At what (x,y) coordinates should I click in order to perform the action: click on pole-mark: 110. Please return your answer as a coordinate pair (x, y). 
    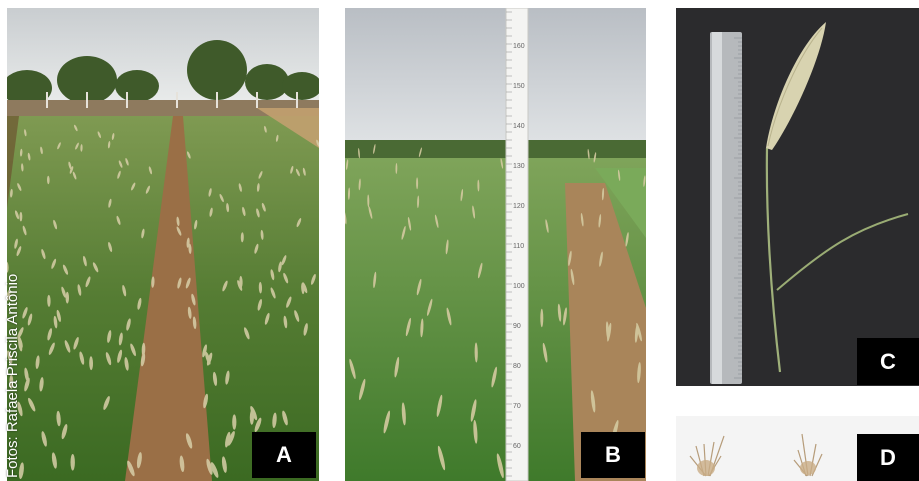
    Looking at the image, I should click on (518, 246).